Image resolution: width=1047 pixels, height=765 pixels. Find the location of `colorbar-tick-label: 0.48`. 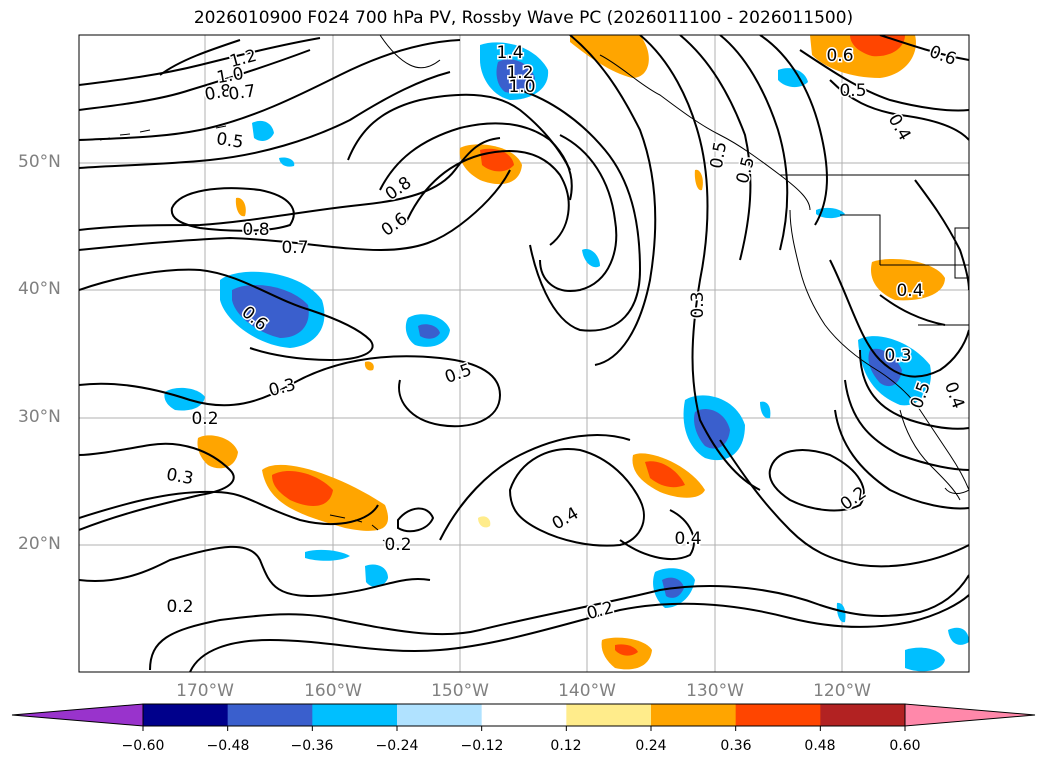

colorbar-tick-label: 0.48 is located at coordinates (820, 746).